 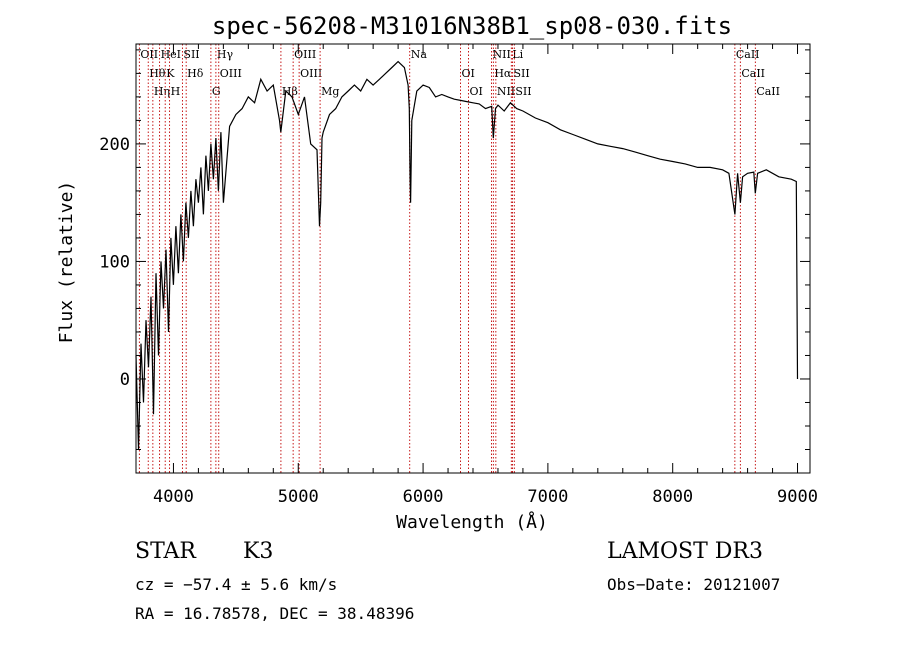 What do you see at coordinates (162, 91) in the screenshot?
I see `spectral-line-label: Hη` at bounding box center [162, 91].